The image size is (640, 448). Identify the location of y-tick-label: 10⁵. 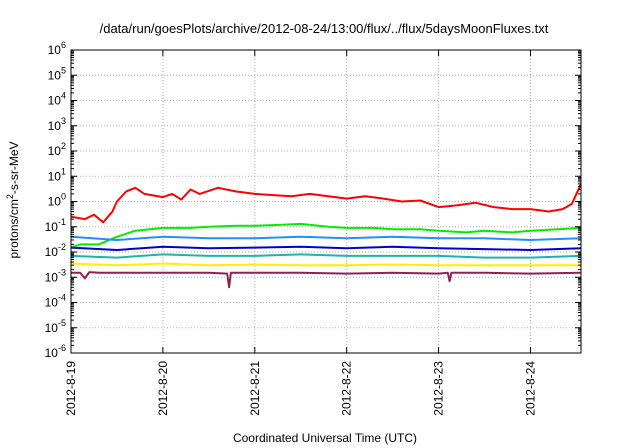
(57, 73).